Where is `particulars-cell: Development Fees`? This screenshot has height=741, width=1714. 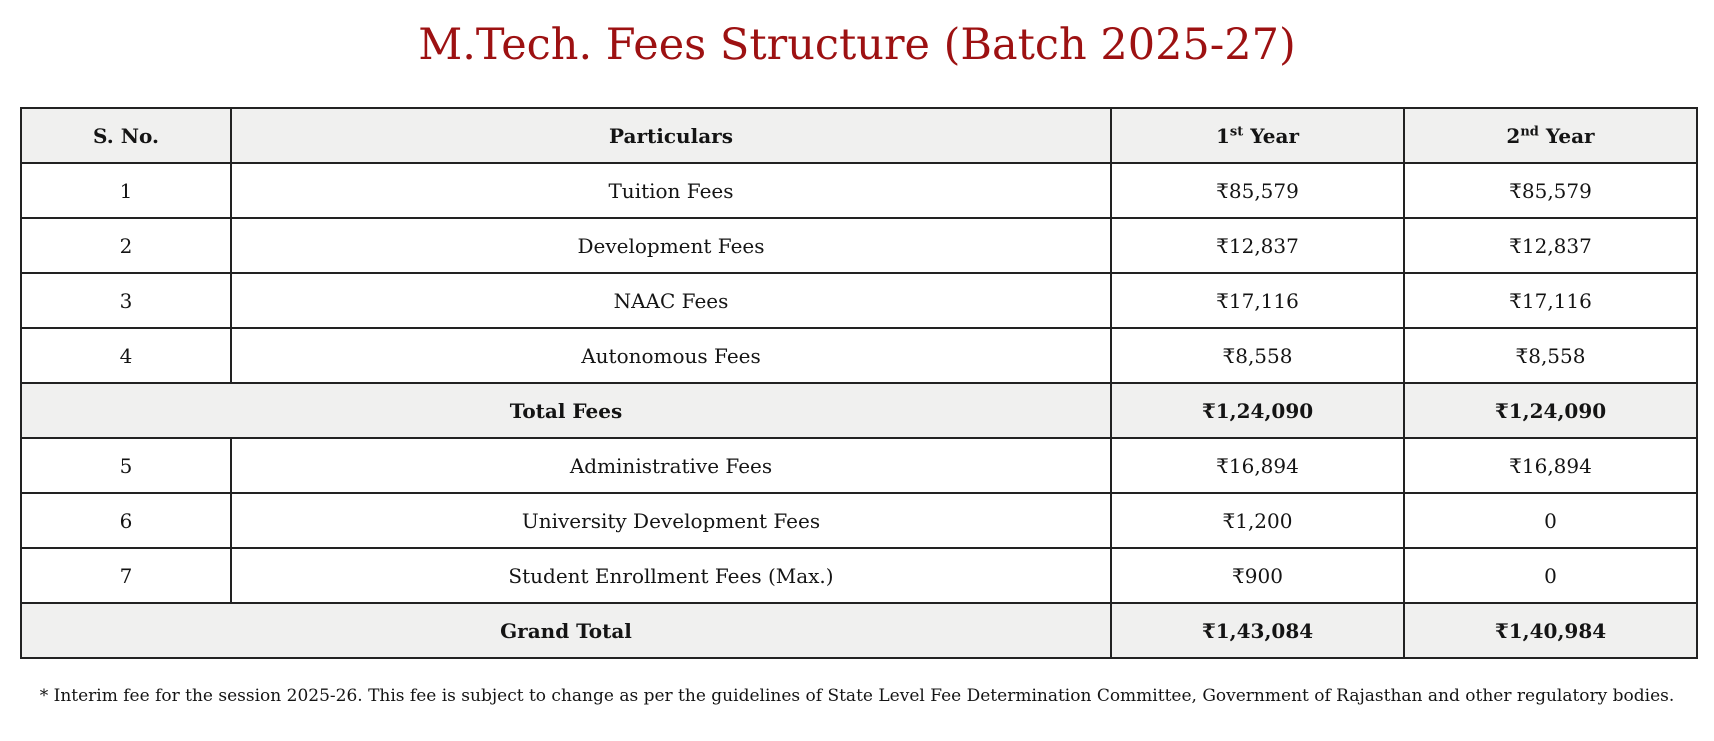 particulars-cell: Development Fees is located at coordinates (671, 245).